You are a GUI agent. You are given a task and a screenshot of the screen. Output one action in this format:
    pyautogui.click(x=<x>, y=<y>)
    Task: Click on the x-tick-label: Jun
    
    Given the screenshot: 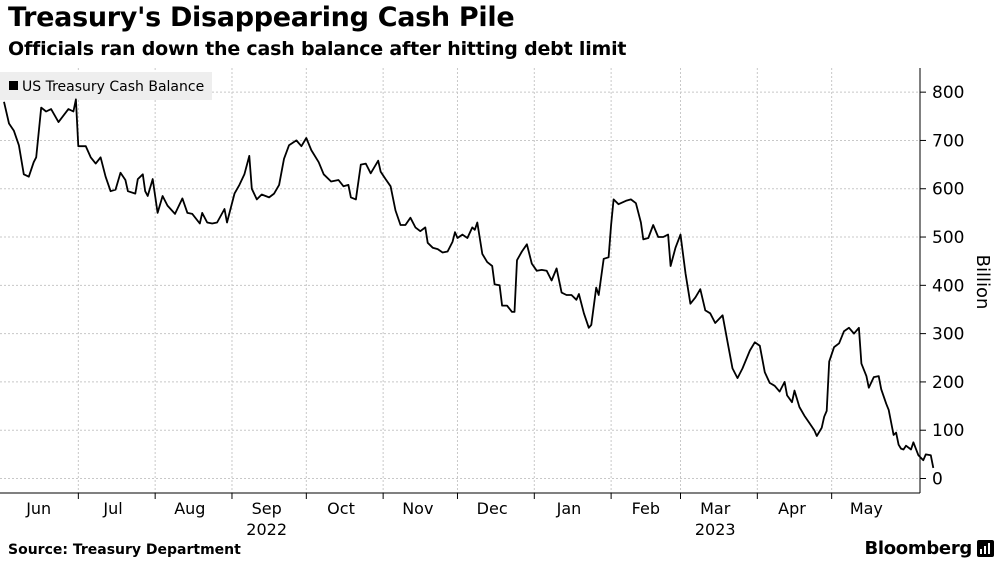 What is the action you would take?
    pyautogui.click(x=38, y=508)
    